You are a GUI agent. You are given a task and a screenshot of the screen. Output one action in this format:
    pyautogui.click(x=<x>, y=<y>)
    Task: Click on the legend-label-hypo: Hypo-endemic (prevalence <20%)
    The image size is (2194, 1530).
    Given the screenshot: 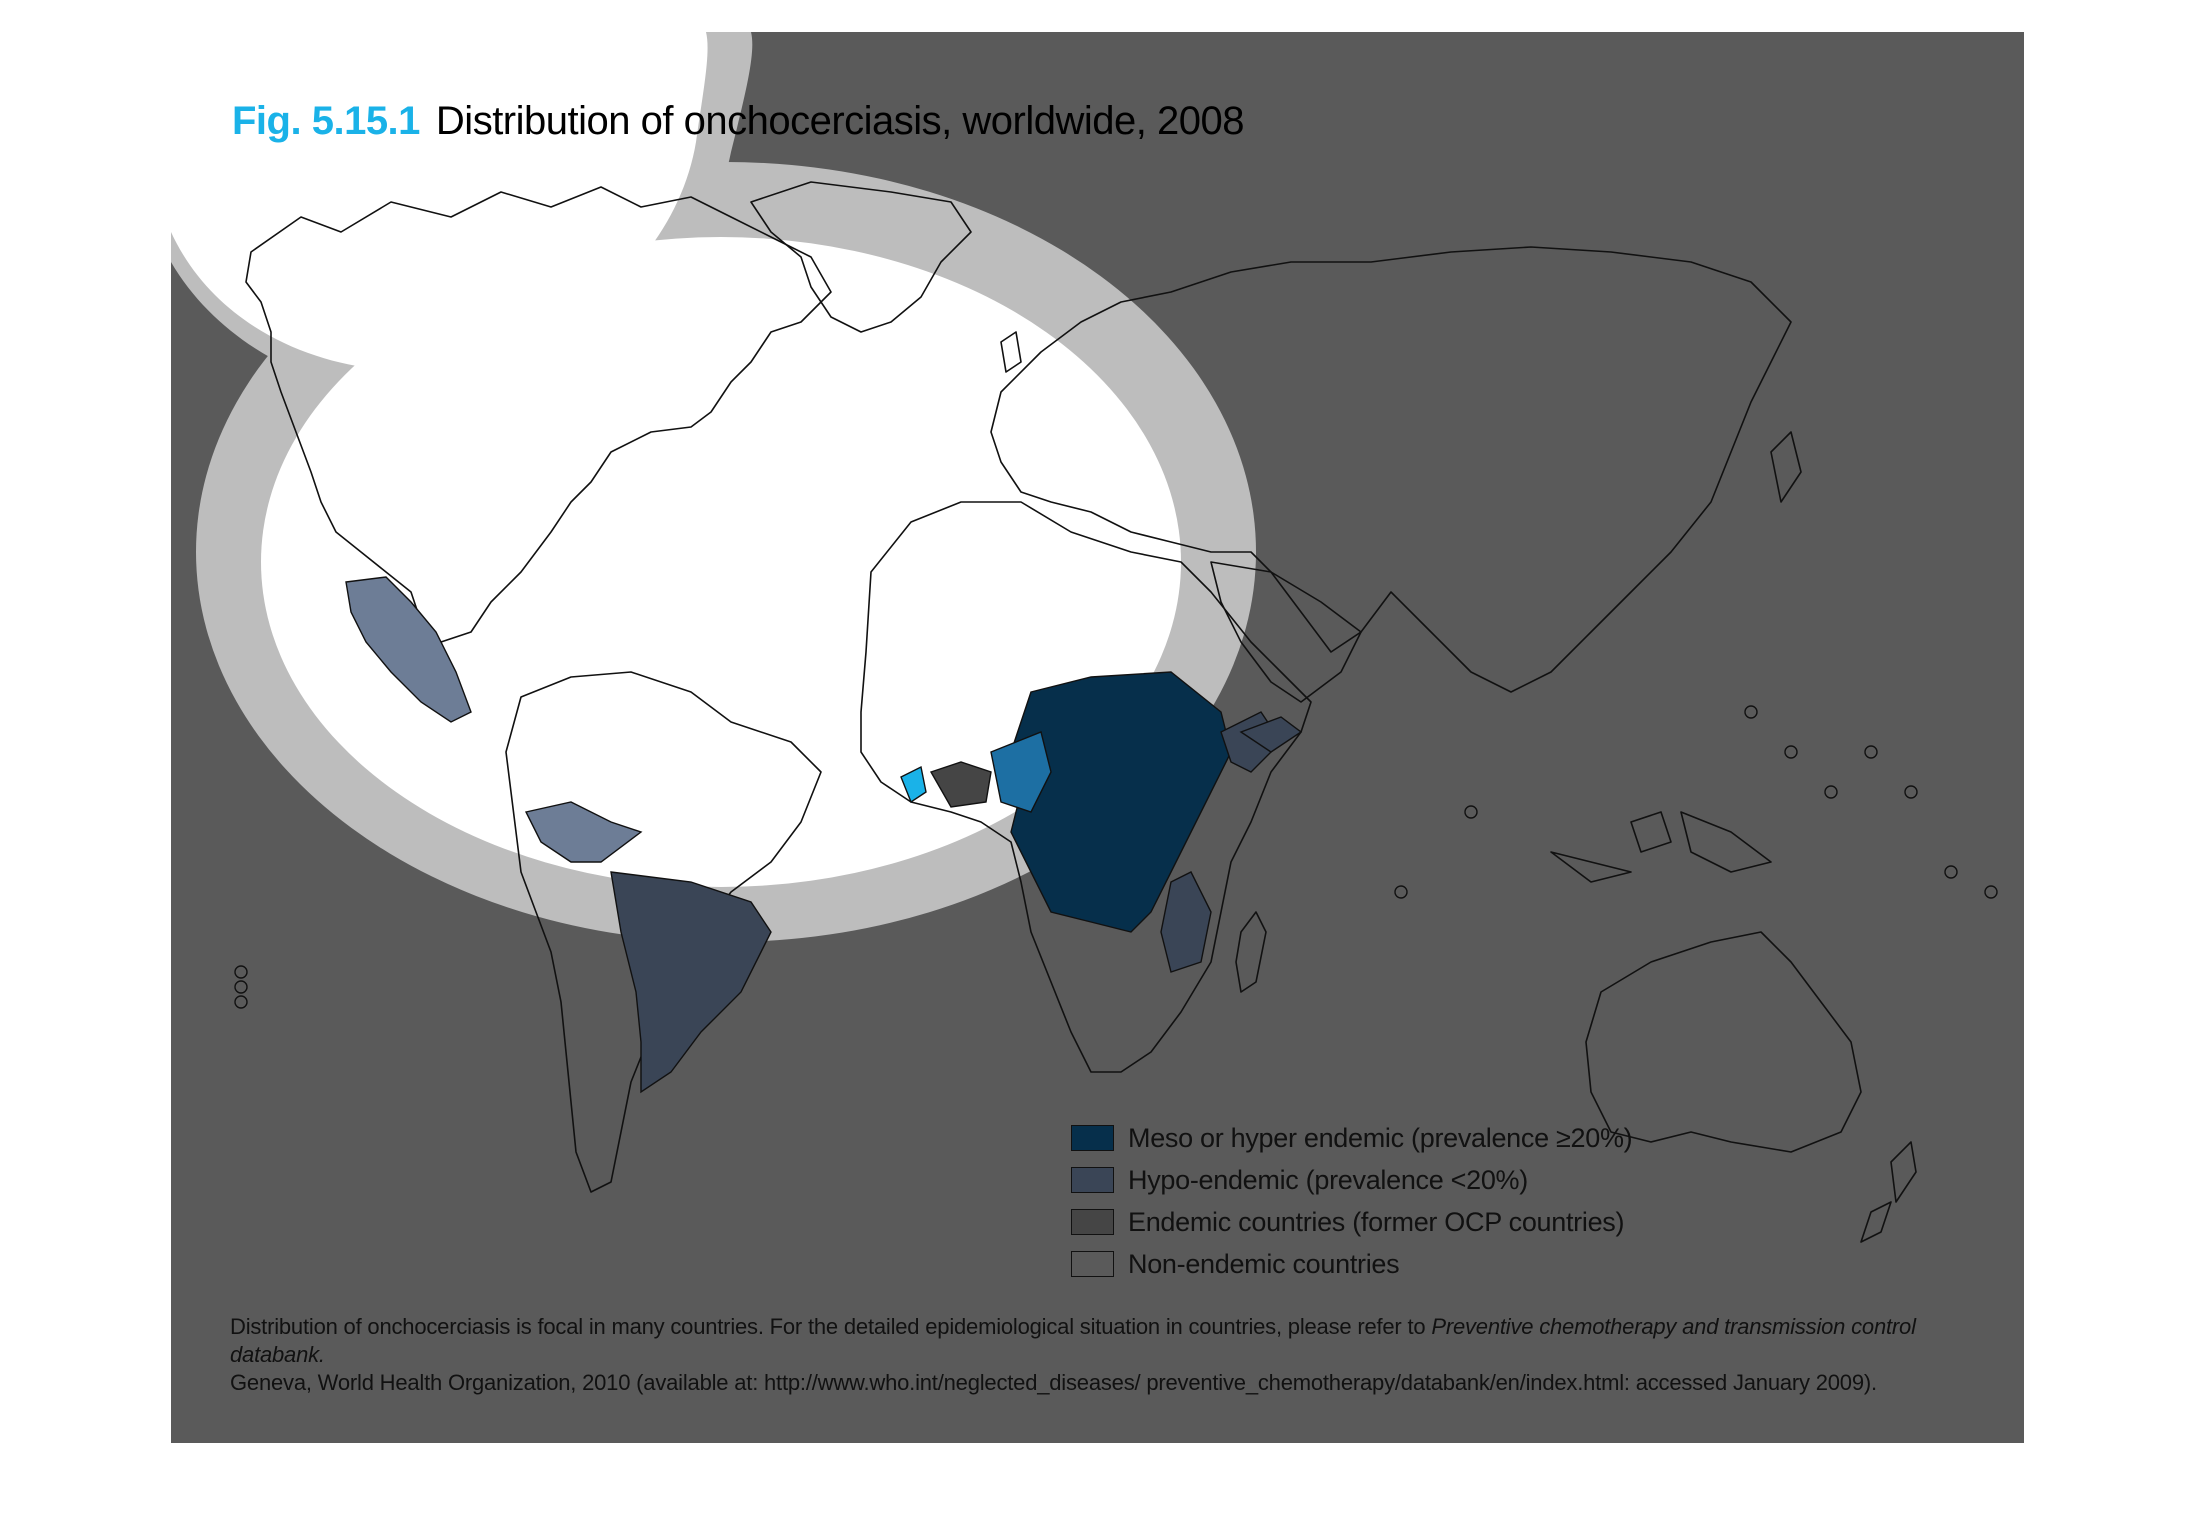 What is the action you would take?
    pyautogui.click(x=1328, y=1179)
    